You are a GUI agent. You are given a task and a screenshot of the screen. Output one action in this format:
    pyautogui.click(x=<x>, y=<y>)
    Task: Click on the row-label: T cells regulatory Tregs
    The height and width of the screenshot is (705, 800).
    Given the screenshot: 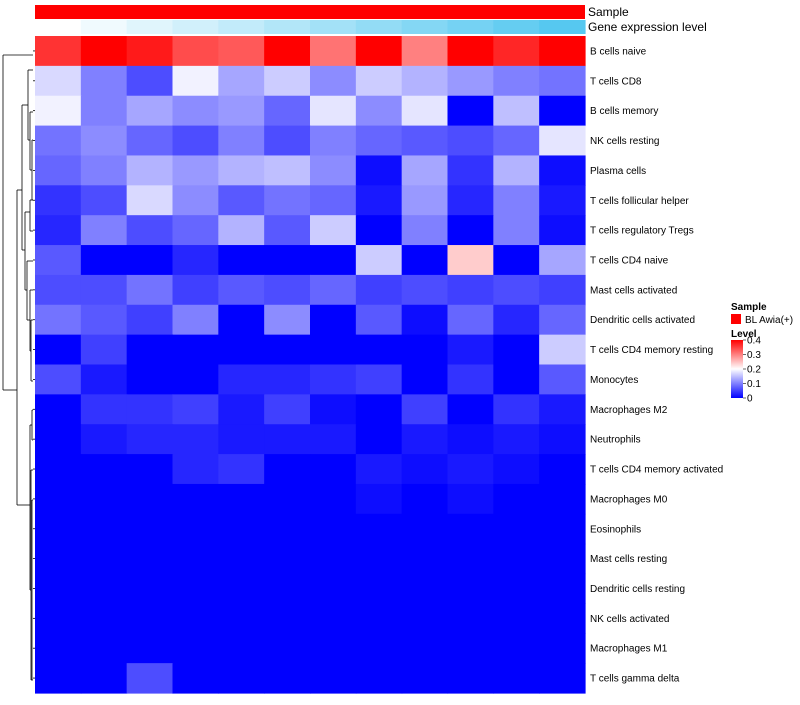 What is the action you would take?
    pyautogui.click(x=642, y=231)
    